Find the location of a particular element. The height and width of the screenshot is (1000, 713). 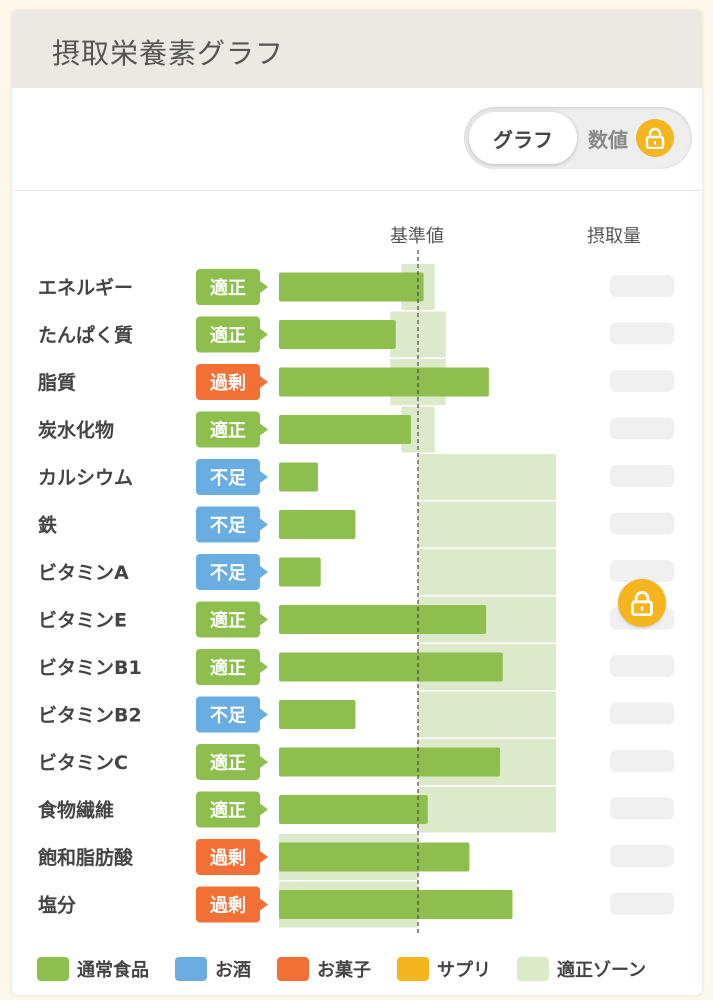

tab-numbers-label: 数値 is located at coordinates (608, 139).